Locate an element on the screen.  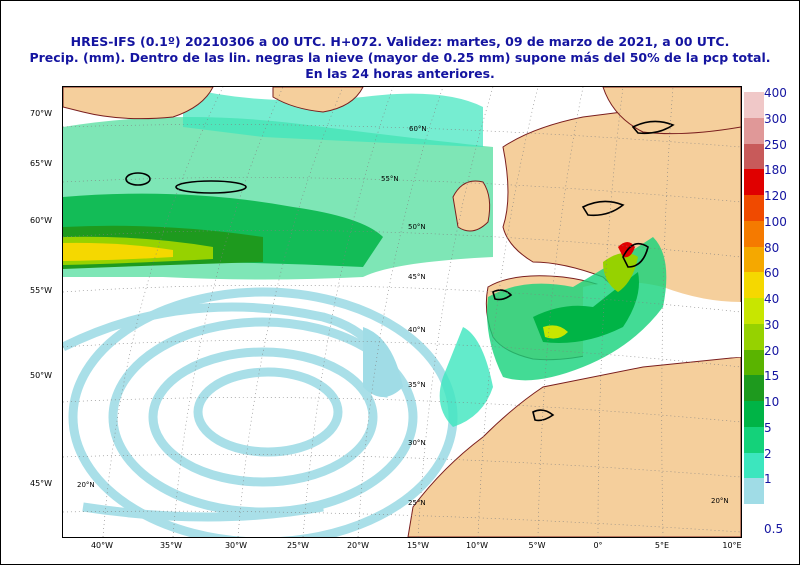
grid-label-45n: 45°N is located at coordinates (417, 277).